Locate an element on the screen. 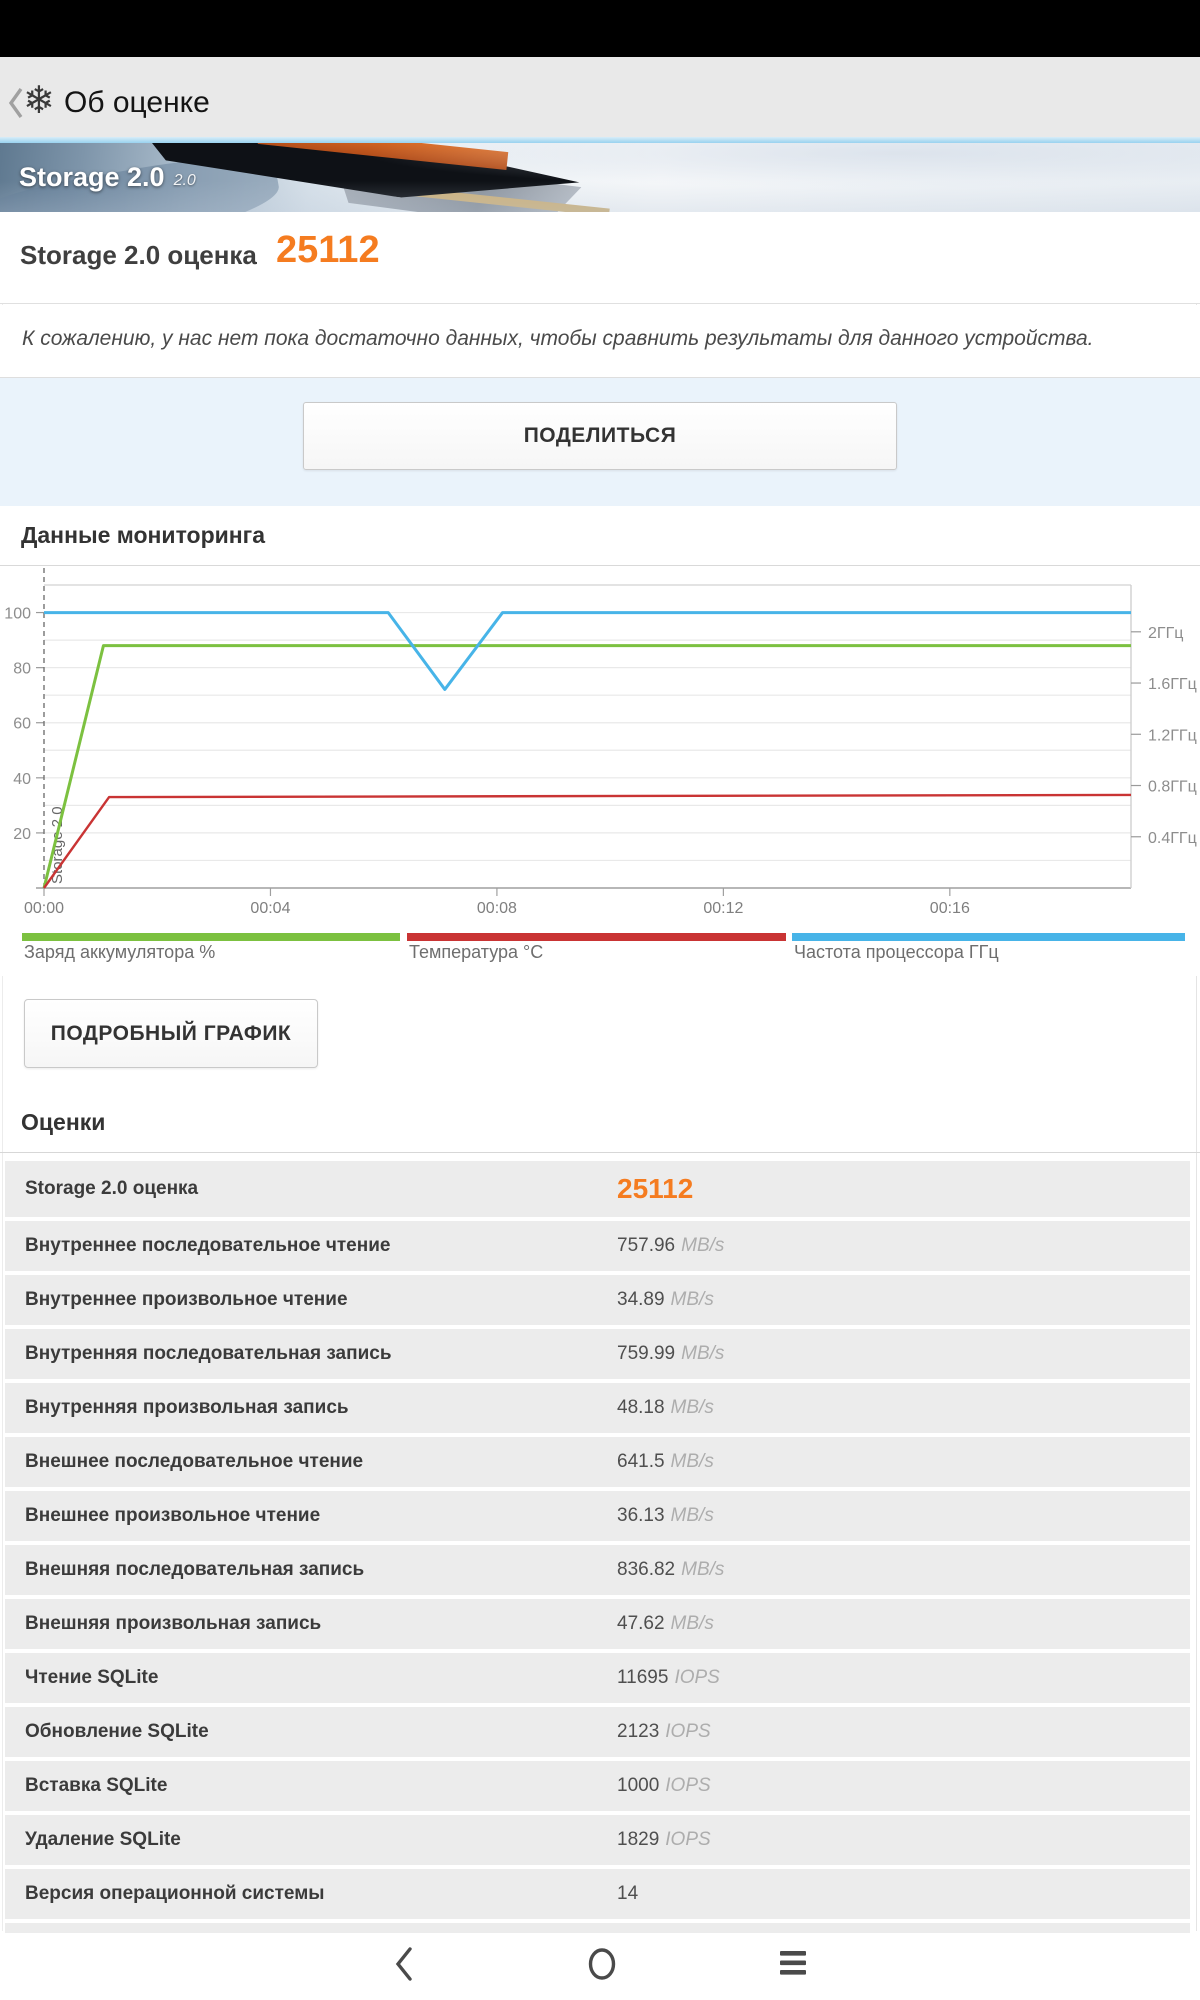  svg-text: 0.8ГГц is located at coordinates (1172, 787).